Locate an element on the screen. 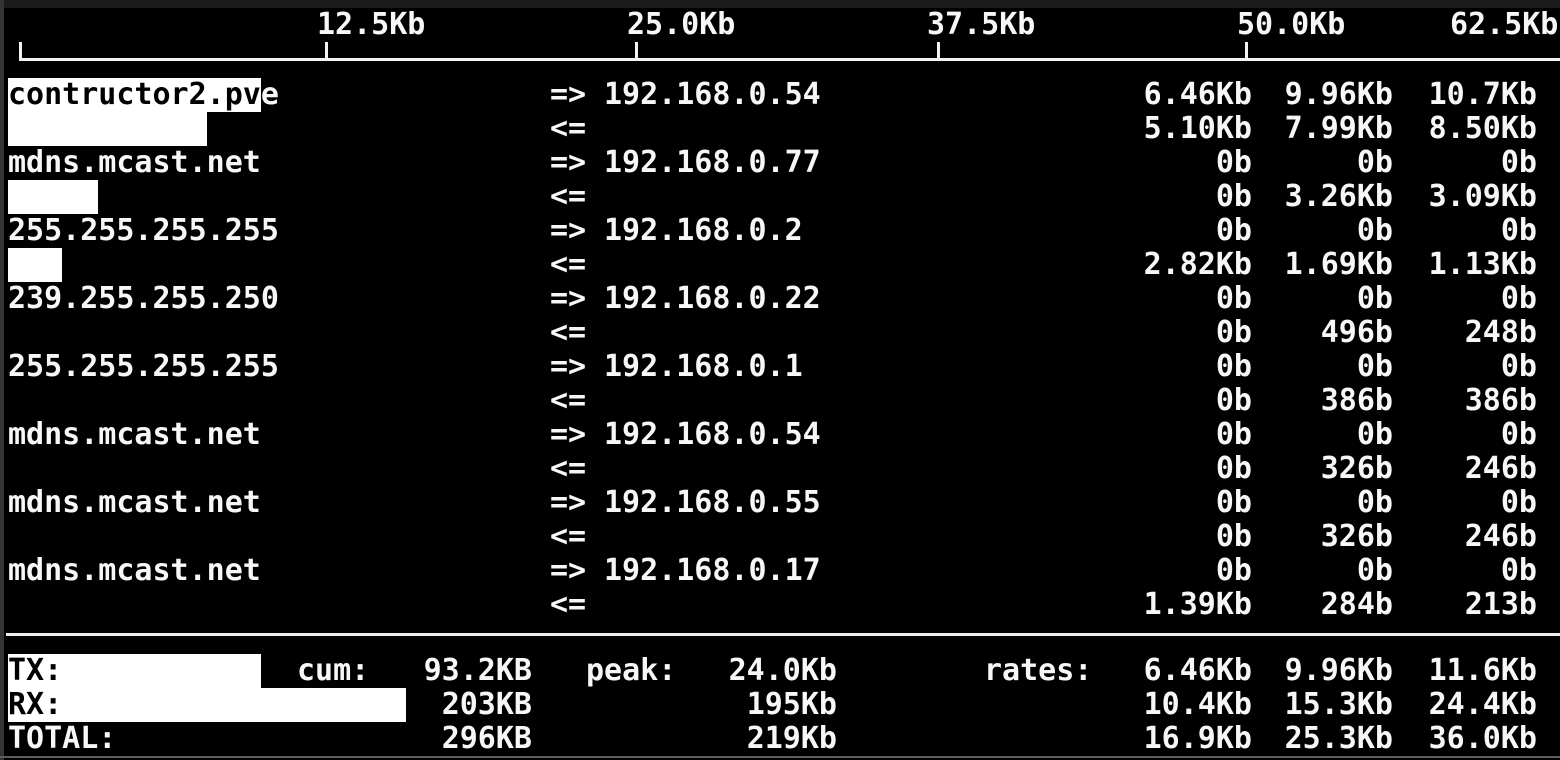 This screenshot has width=1560, height=760. connection-row: <= 1.39Kb 284b 213b is located at coordinates (780, 605).